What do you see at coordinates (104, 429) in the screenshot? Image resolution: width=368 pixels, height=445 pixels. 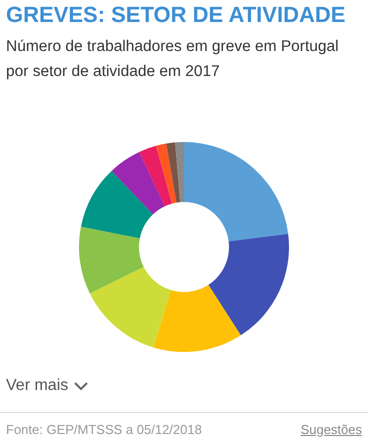 I see `source-note: Fonte: GEP/MTSSS a 05/12/2018` at bounding box center [104, 429].